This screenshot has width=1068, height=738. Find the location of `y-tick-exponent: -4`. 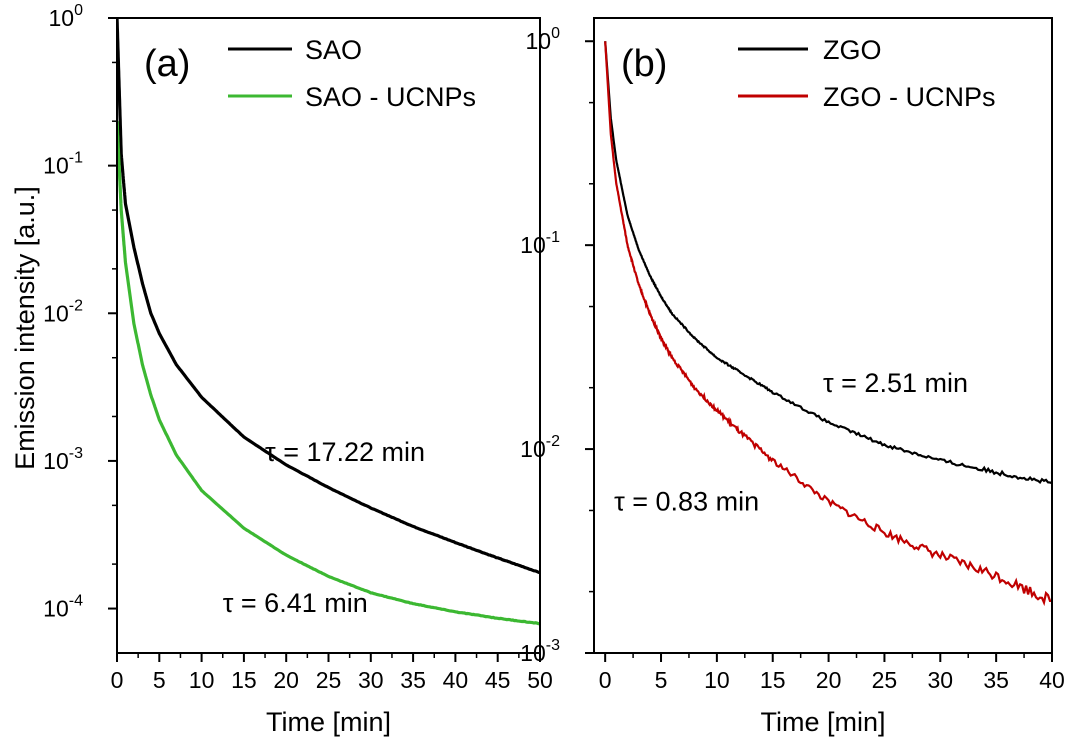

y-tick-exponent: -4 is located at coordinates (76, 601).